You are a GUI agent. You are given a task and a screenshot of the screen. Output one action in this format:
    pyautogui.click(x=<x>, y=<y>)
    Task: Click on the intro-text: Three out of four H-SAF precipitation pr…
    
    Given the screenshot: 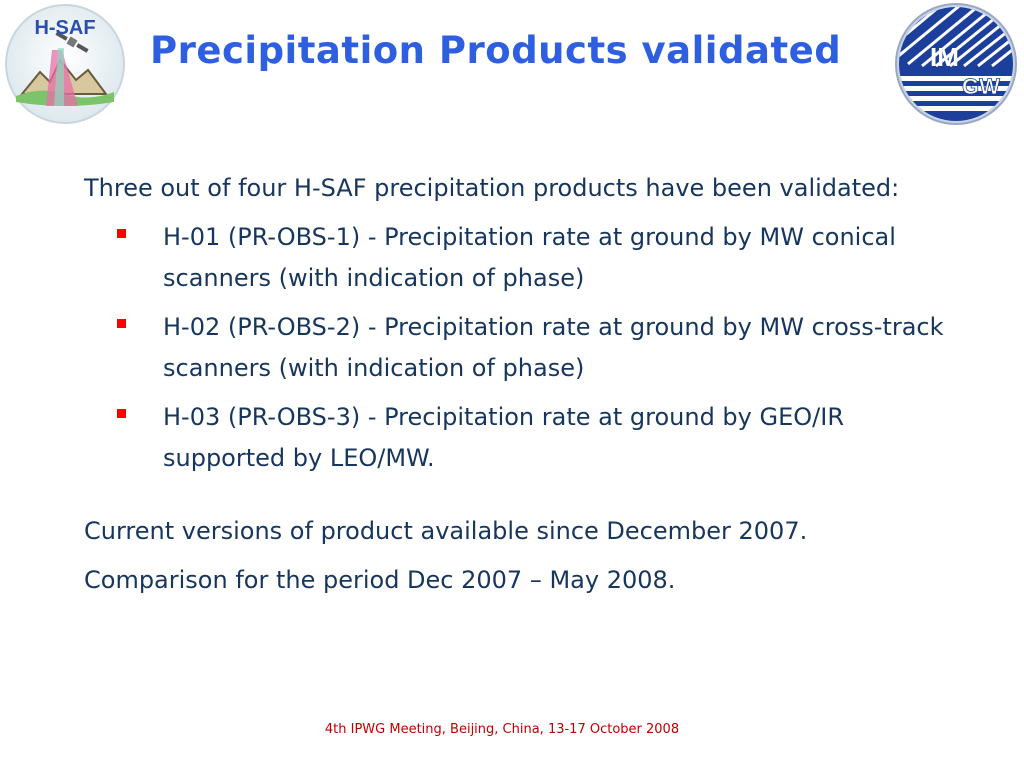 What is the action you would take?
    pyautogui.click(x=492, y=188)
    